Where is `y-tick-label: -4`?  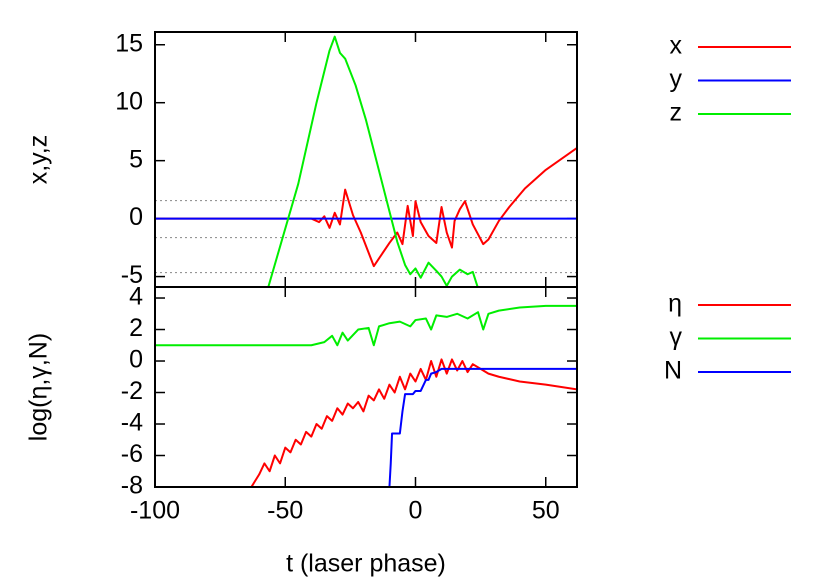 y-tick-label: -4 is located at coordinates (132, 423).